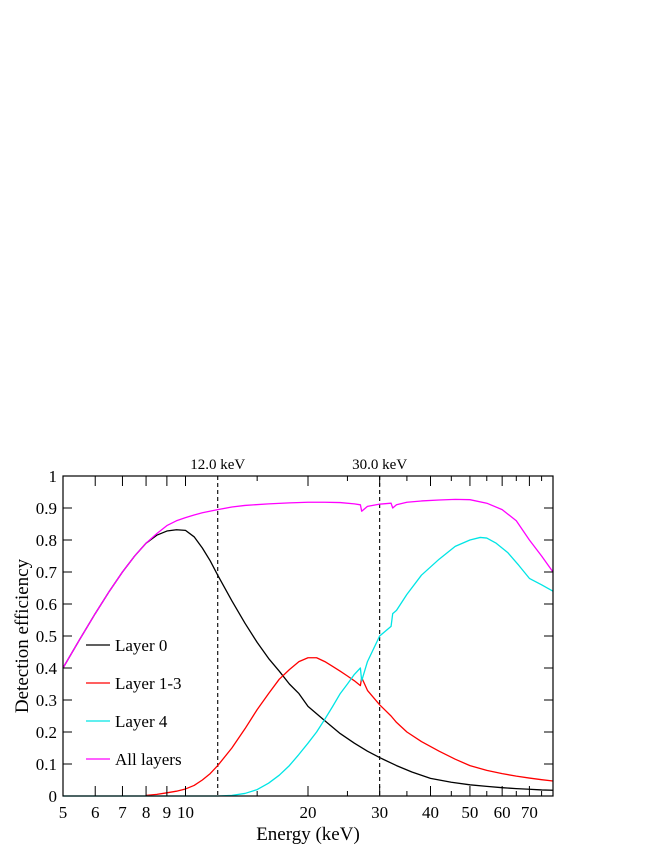 The width and height of the screenshot is (664, 860). What do you see at coordinates (47, 668) in the screenshot?
I see `y-tick-label: 0.4` at bounding box center [47, 668].